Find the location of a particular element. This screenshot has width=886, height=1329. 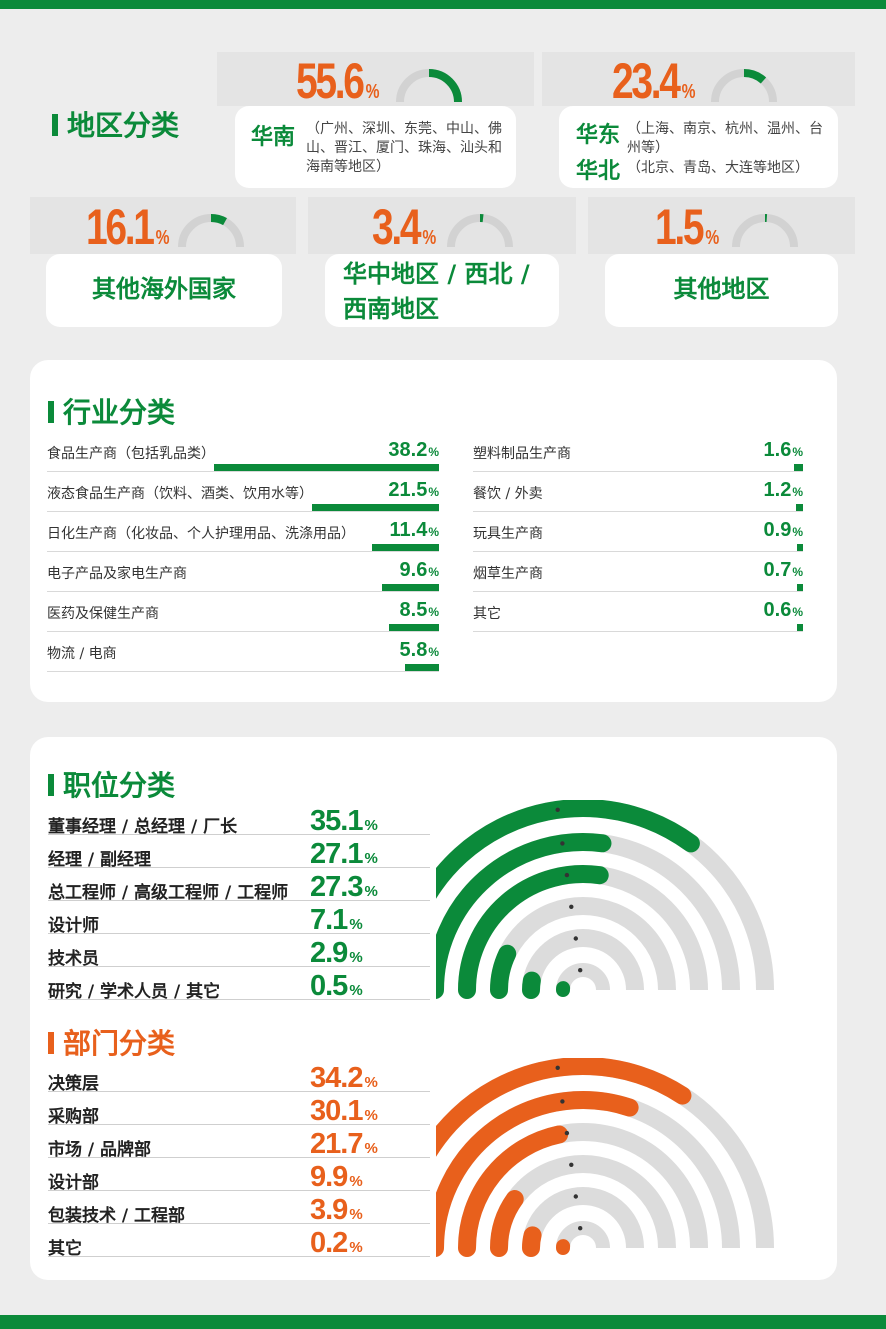

industry-value-num: 1.6 is located at coordinates (777, 450).